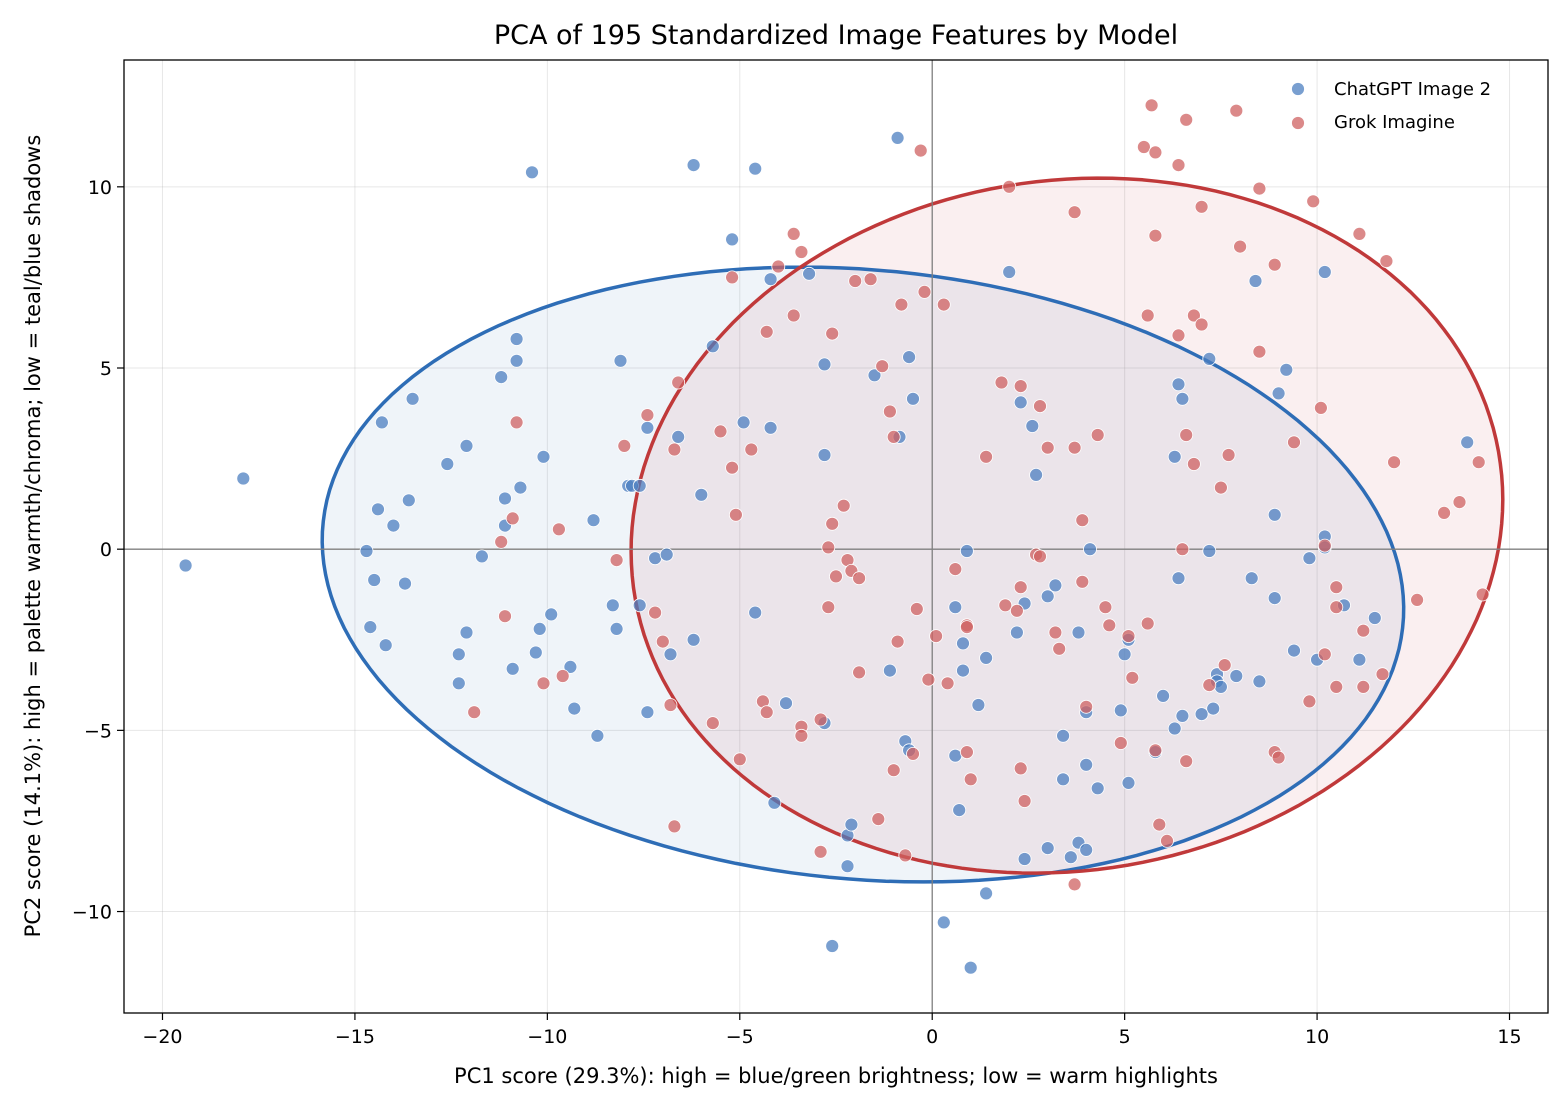 This screenshot has height=1107, width=1565. I want to click on y-tick-label: −10, so click(92, 913).